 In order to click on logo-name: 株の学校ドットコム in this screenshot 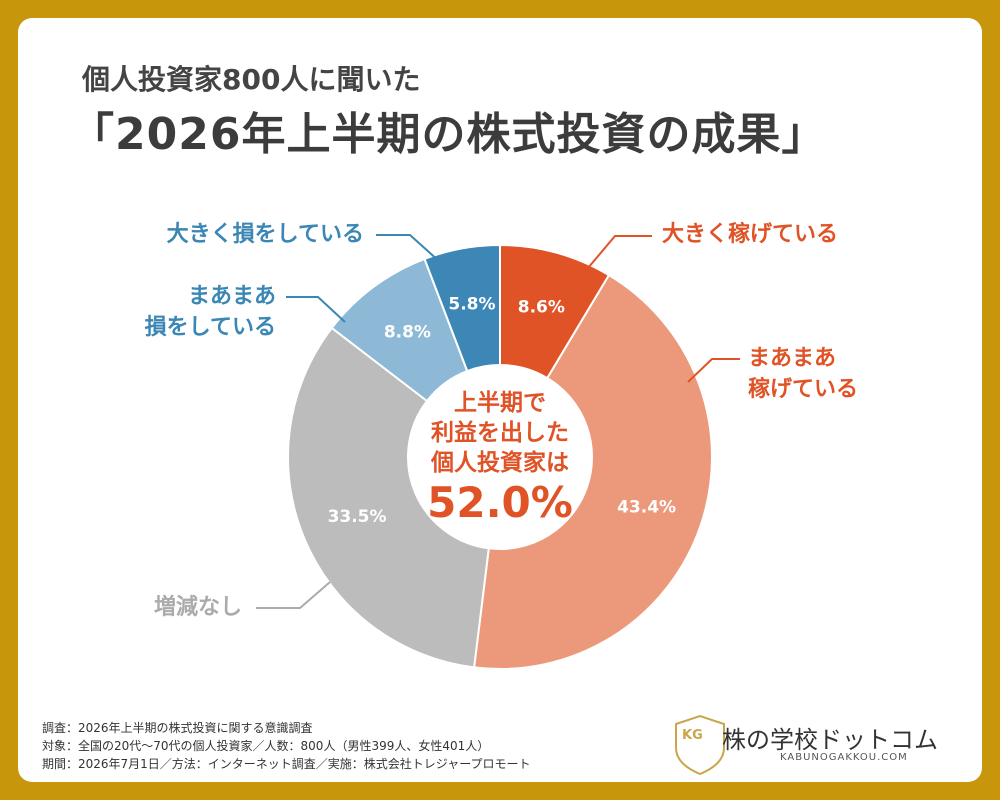, I will do `click(830, 740)`.